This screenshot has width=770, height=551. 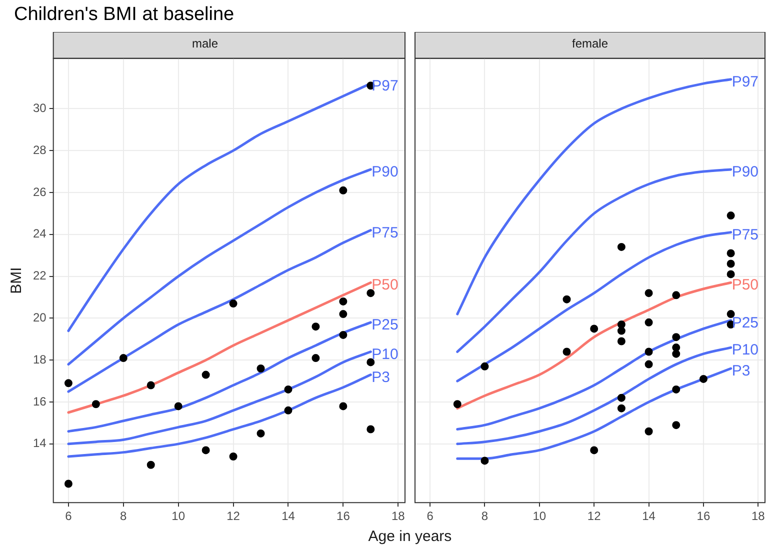 What do you see at coordinates (39, 149) in the screenshot?
I see `y-tick-label: 28` at bounding box center [39, 149].